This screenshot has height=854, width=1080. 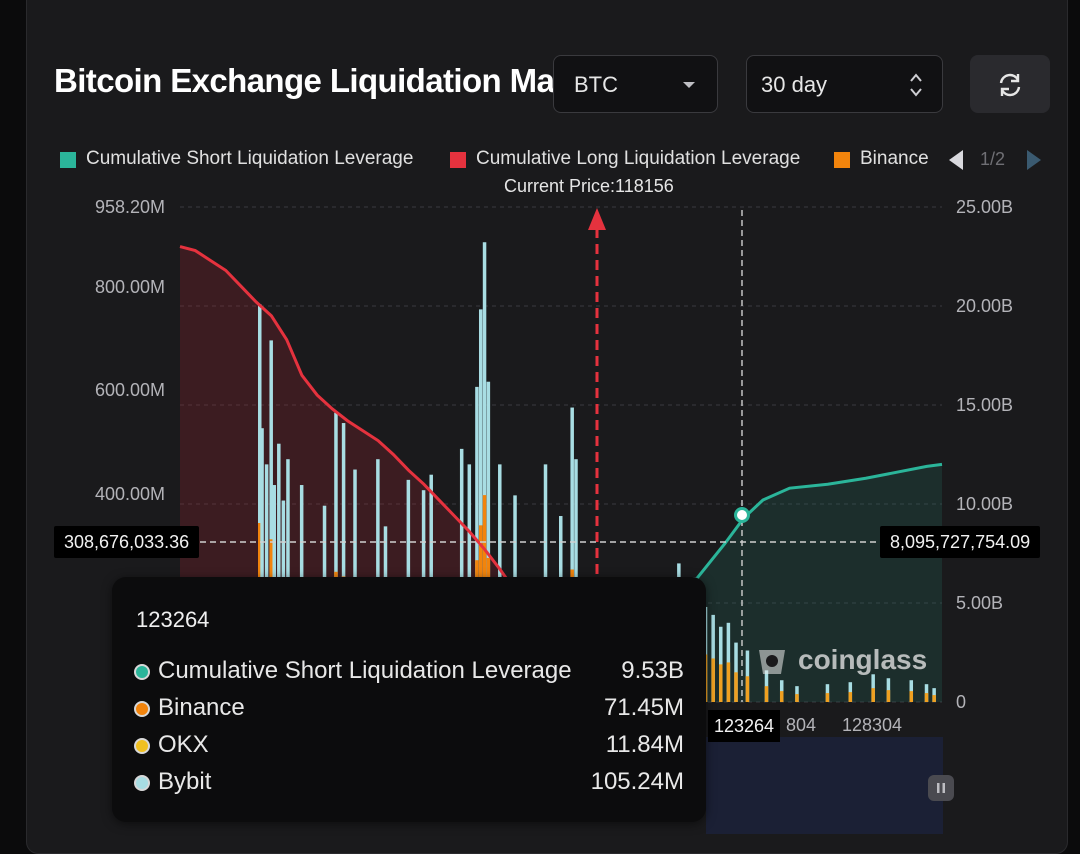 I want to click on cumulative-long-line, so click(x=353, y=426).